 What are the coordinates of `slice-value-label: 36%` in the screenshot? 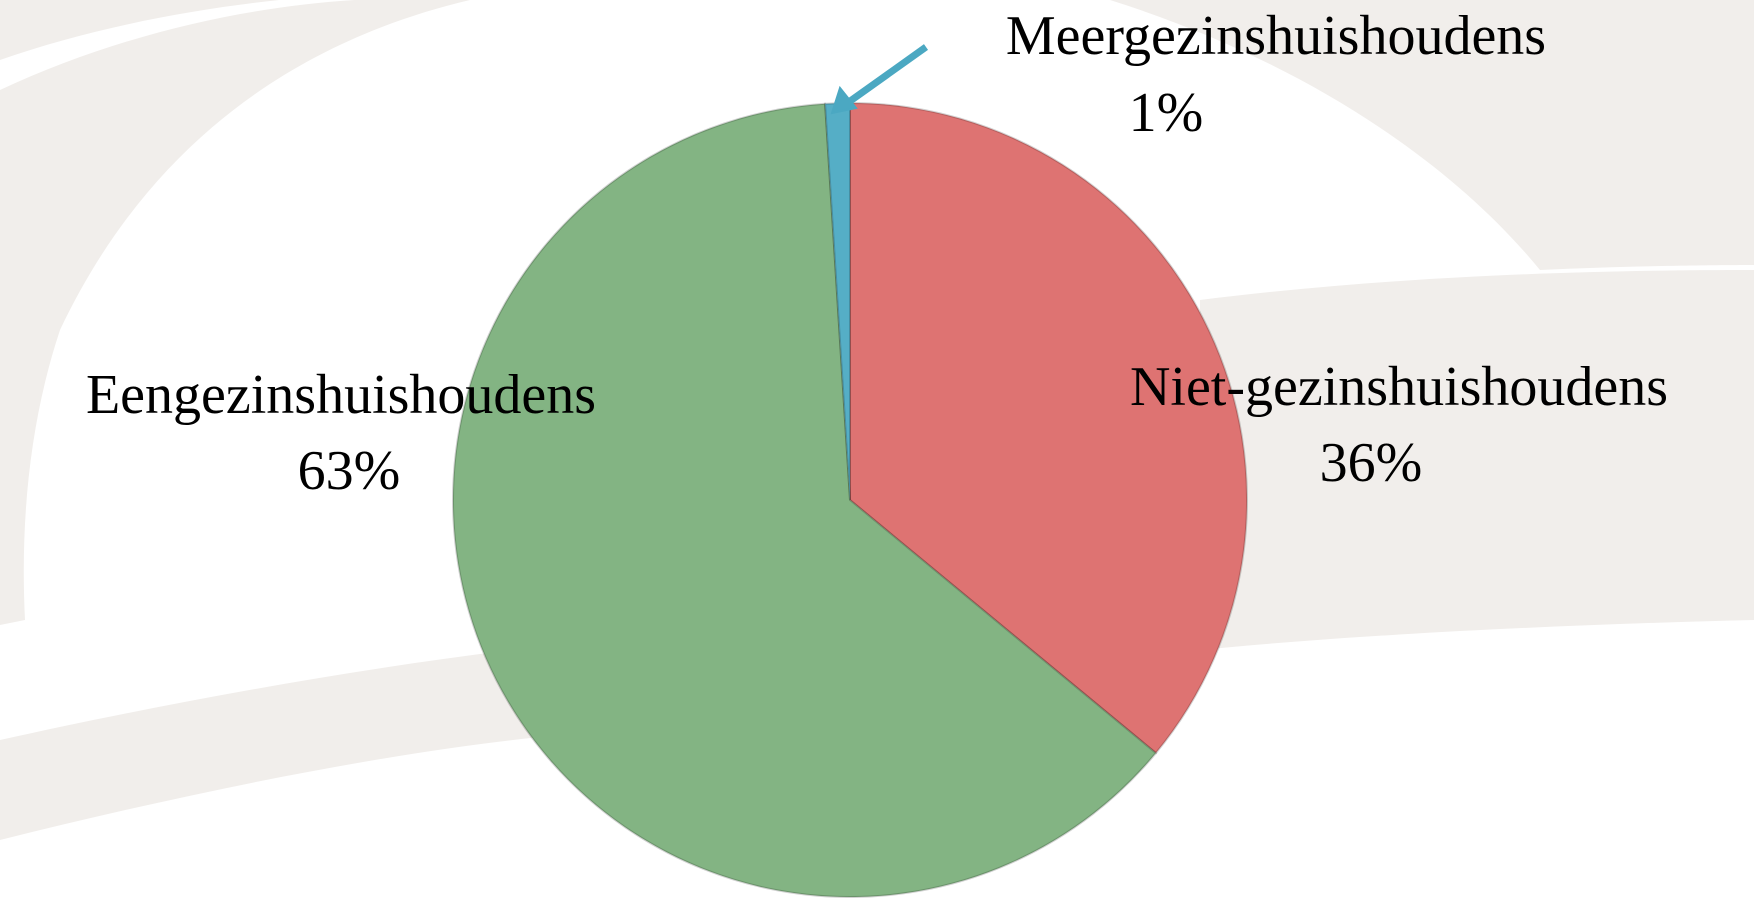 It's located at (1371, 463).